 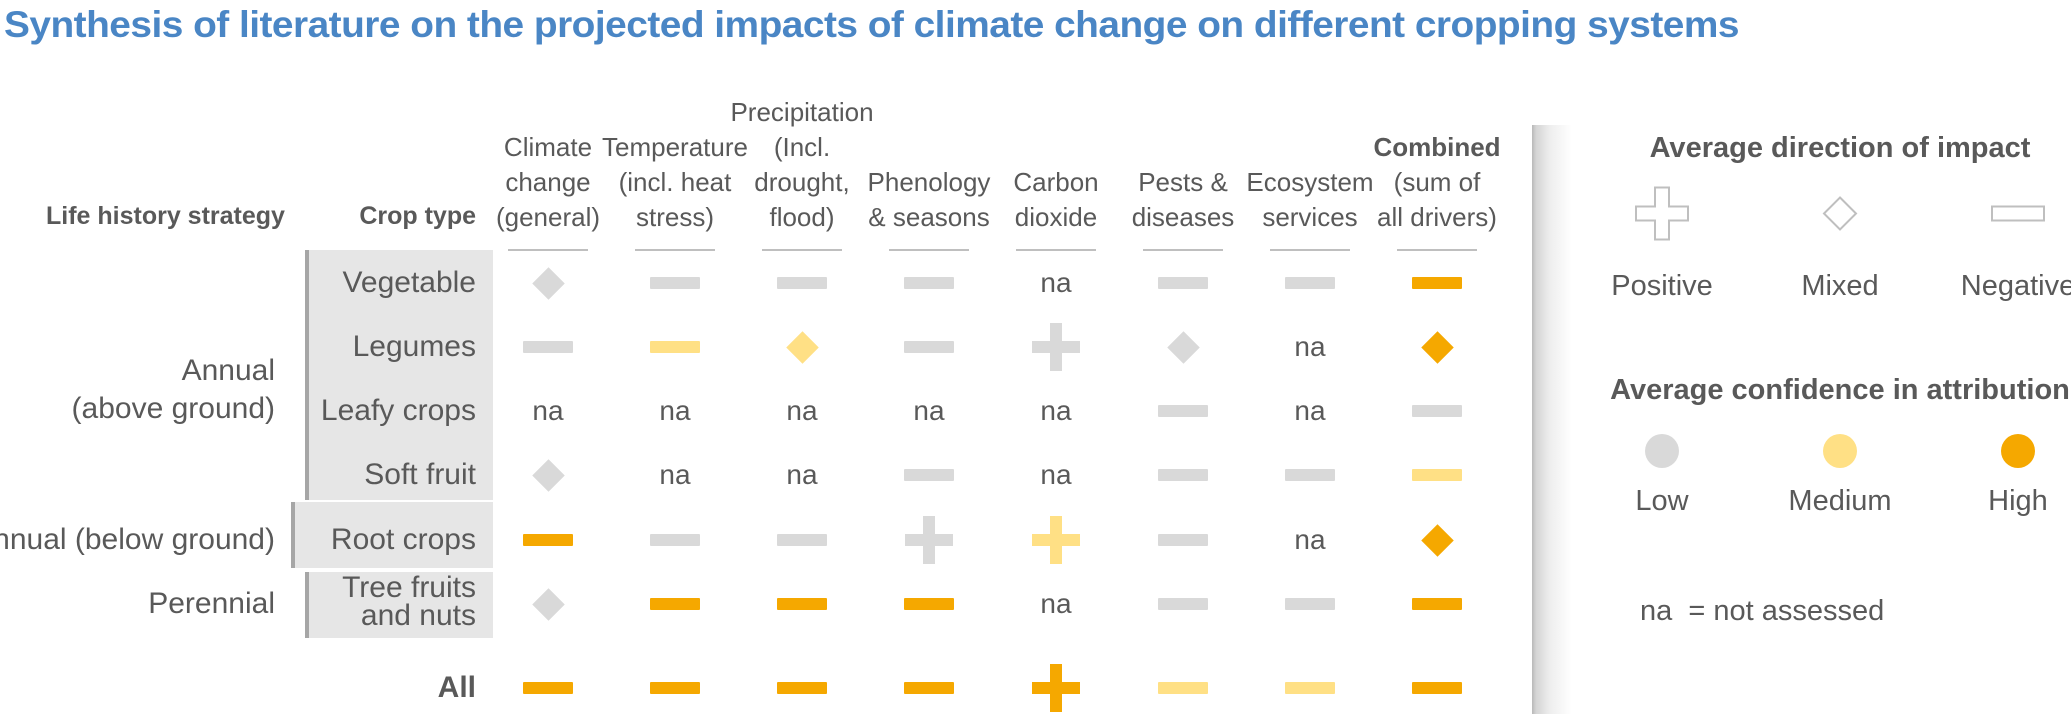 I want to click on crop-label-line: Tree fruits, so click(x=409, y=587).